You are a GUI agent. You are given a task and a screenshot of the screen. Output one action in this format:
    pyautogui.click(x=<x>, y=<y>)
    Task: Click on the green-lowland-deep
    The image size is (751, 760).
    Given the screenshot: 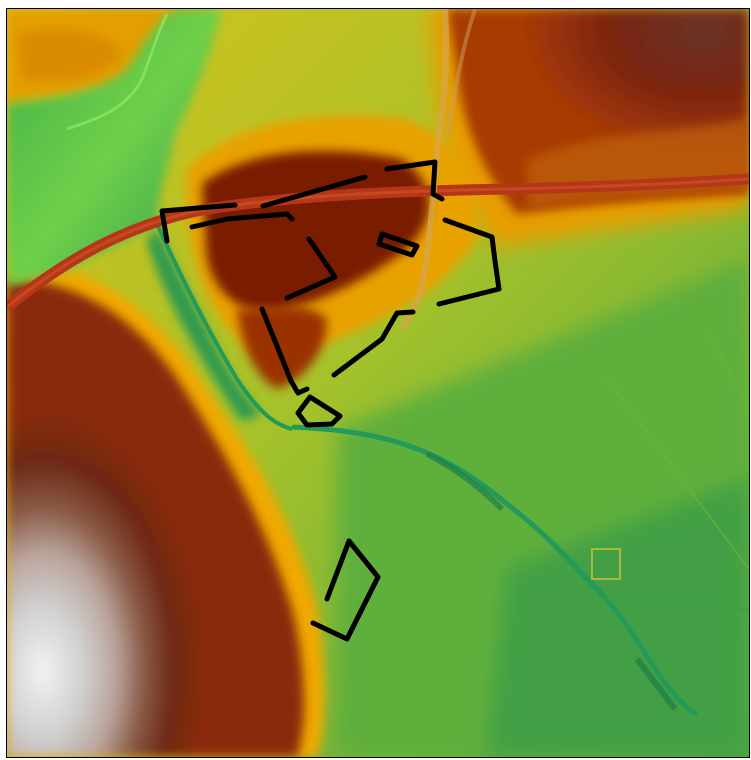 What is the action you would take?
    pyautogui.click(x=618, y=618)
    